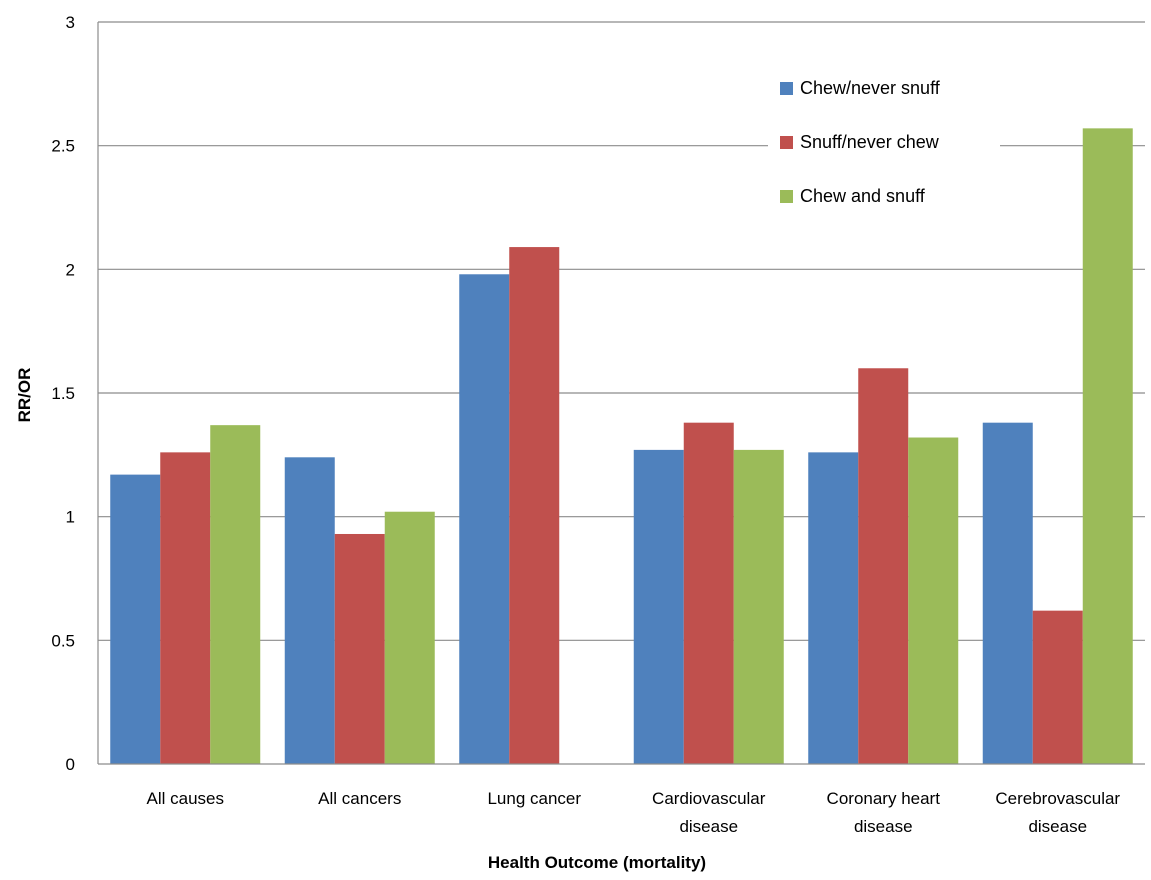 The width and height of the screenshot is (1151, 880). Describe the element at coordinates (185, 798) in the screenshot. I see `x-category-label: All causes` at that location.